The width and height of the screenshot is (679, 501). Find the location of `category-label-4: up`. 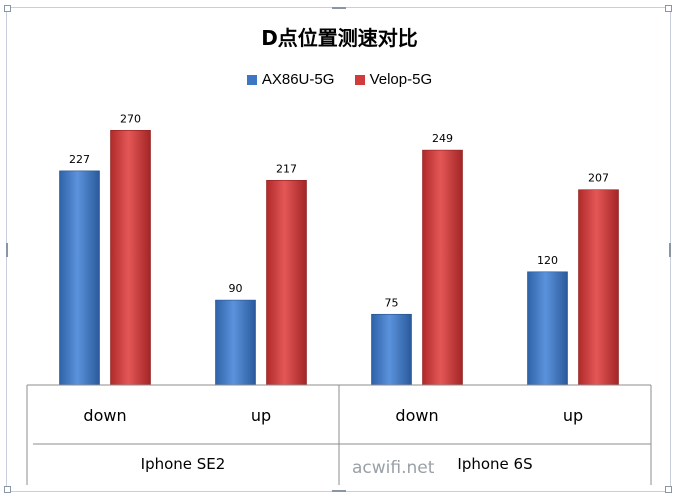

category-label-4: up is located at coordinates (573, 415).